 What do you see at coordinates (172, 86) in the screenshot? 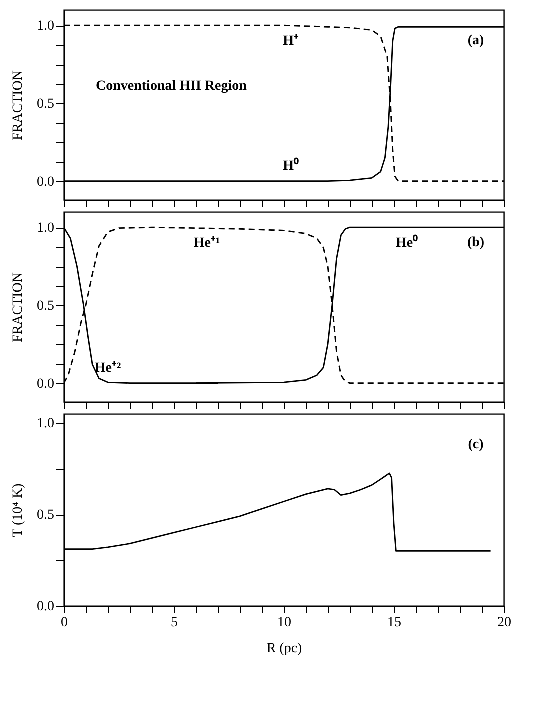
I see `annotation: Conventional HII Region` at bounding box center [172, 86].